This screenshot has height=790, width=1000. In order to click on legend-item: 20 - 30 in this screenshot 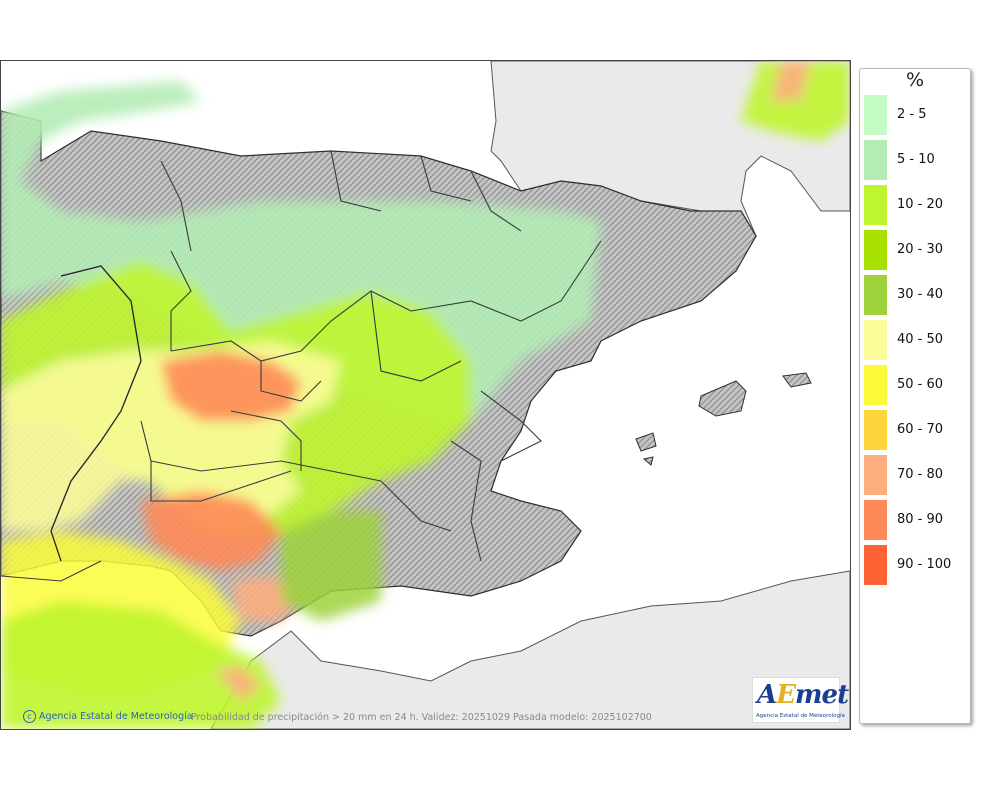, I will do `click(916, 250)`.